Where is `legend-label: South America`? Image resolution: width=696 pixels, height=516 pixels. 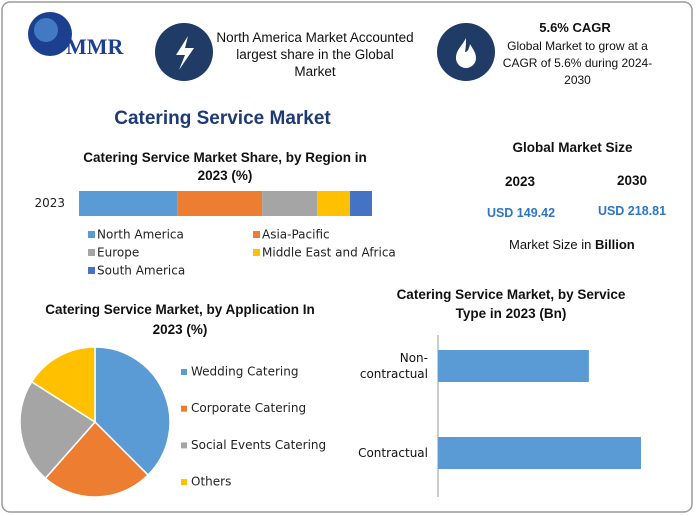
legend-label: South America is located at coordinates (141, 271).